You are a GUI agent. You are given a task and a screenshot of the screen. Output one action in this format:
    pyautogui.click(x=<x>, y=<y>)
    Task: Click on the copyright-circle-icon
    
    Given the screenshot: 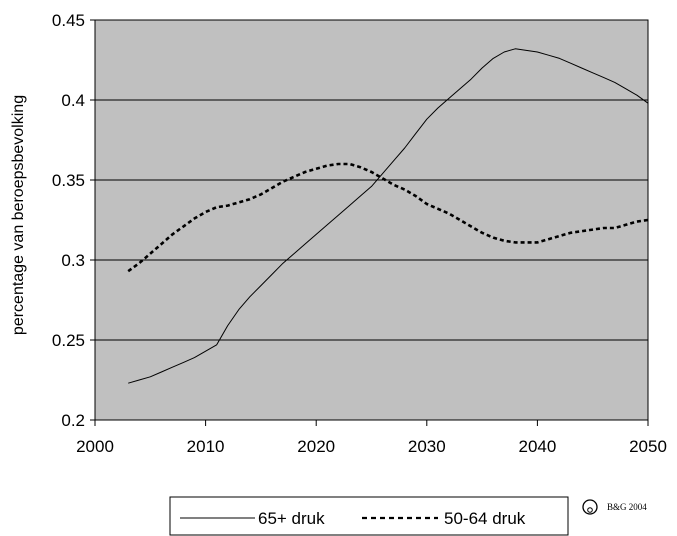 What is the action you would take?
    pyautogui.click(x=590, y=507)
    